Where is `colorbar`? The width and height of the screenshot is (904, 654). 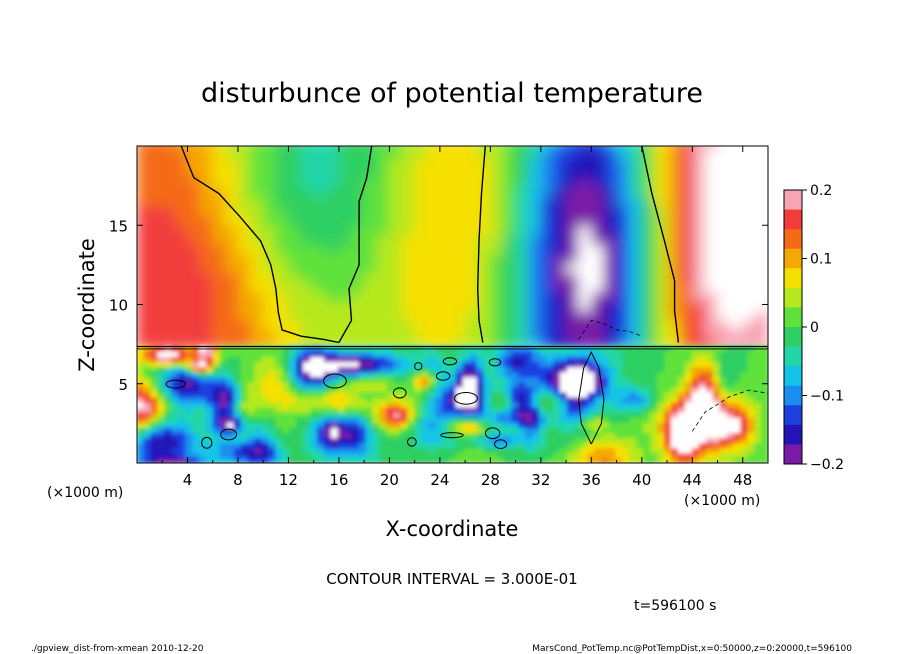
colorbar is located at coordinates (793, 327).